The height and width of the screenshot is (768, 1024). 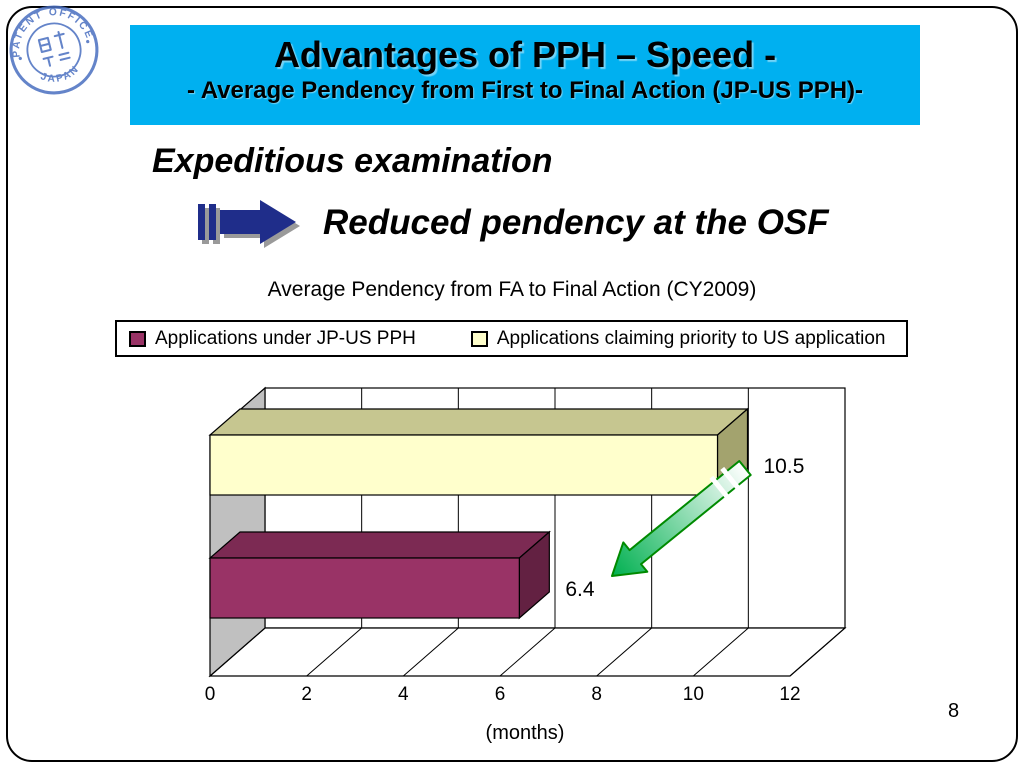 What do you see at coordinates (479, 338) in the screenshot?
I see `legend-swatch-priority` at bounding box center [479, 338].